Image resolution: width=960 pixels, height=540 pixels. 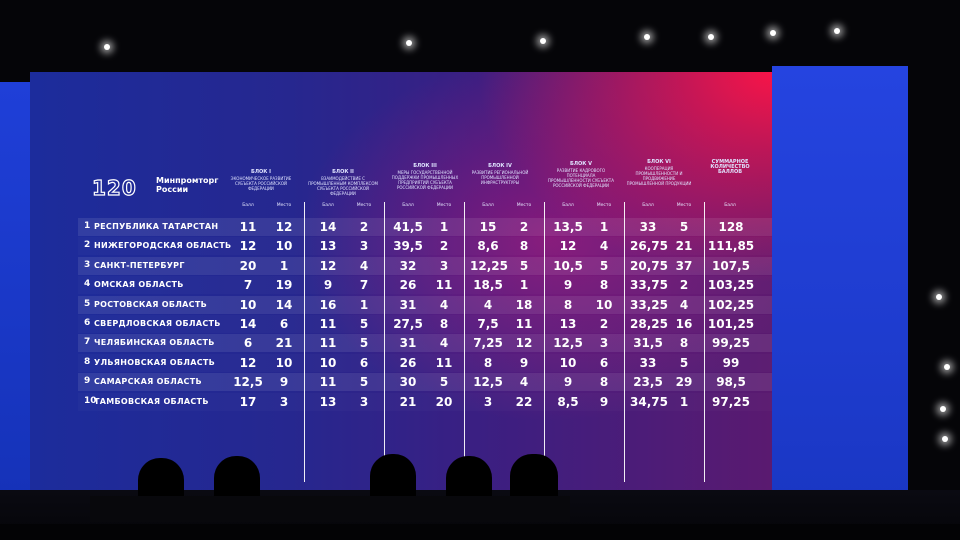 I want to click on score-cell: 20, so click(x=248, y=265).